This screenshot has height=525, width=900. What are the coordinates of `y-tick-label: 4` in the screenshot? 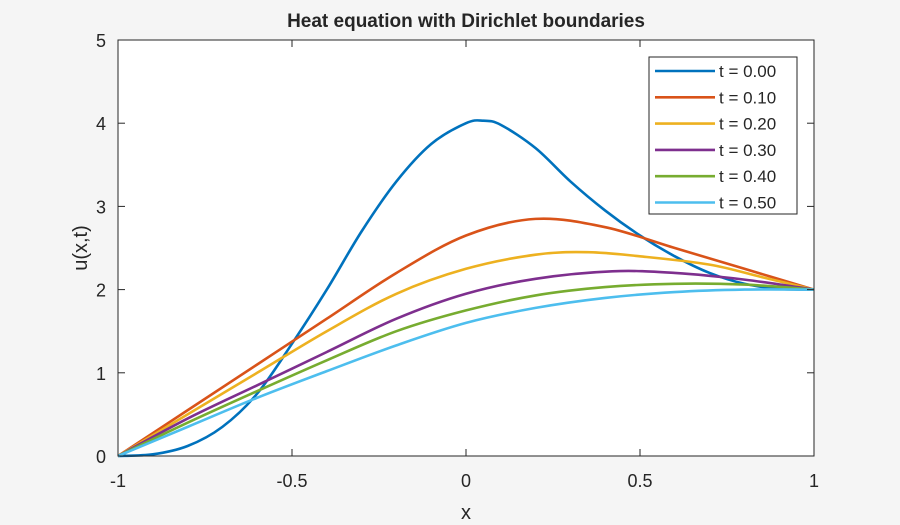 It's located at (101, 124).